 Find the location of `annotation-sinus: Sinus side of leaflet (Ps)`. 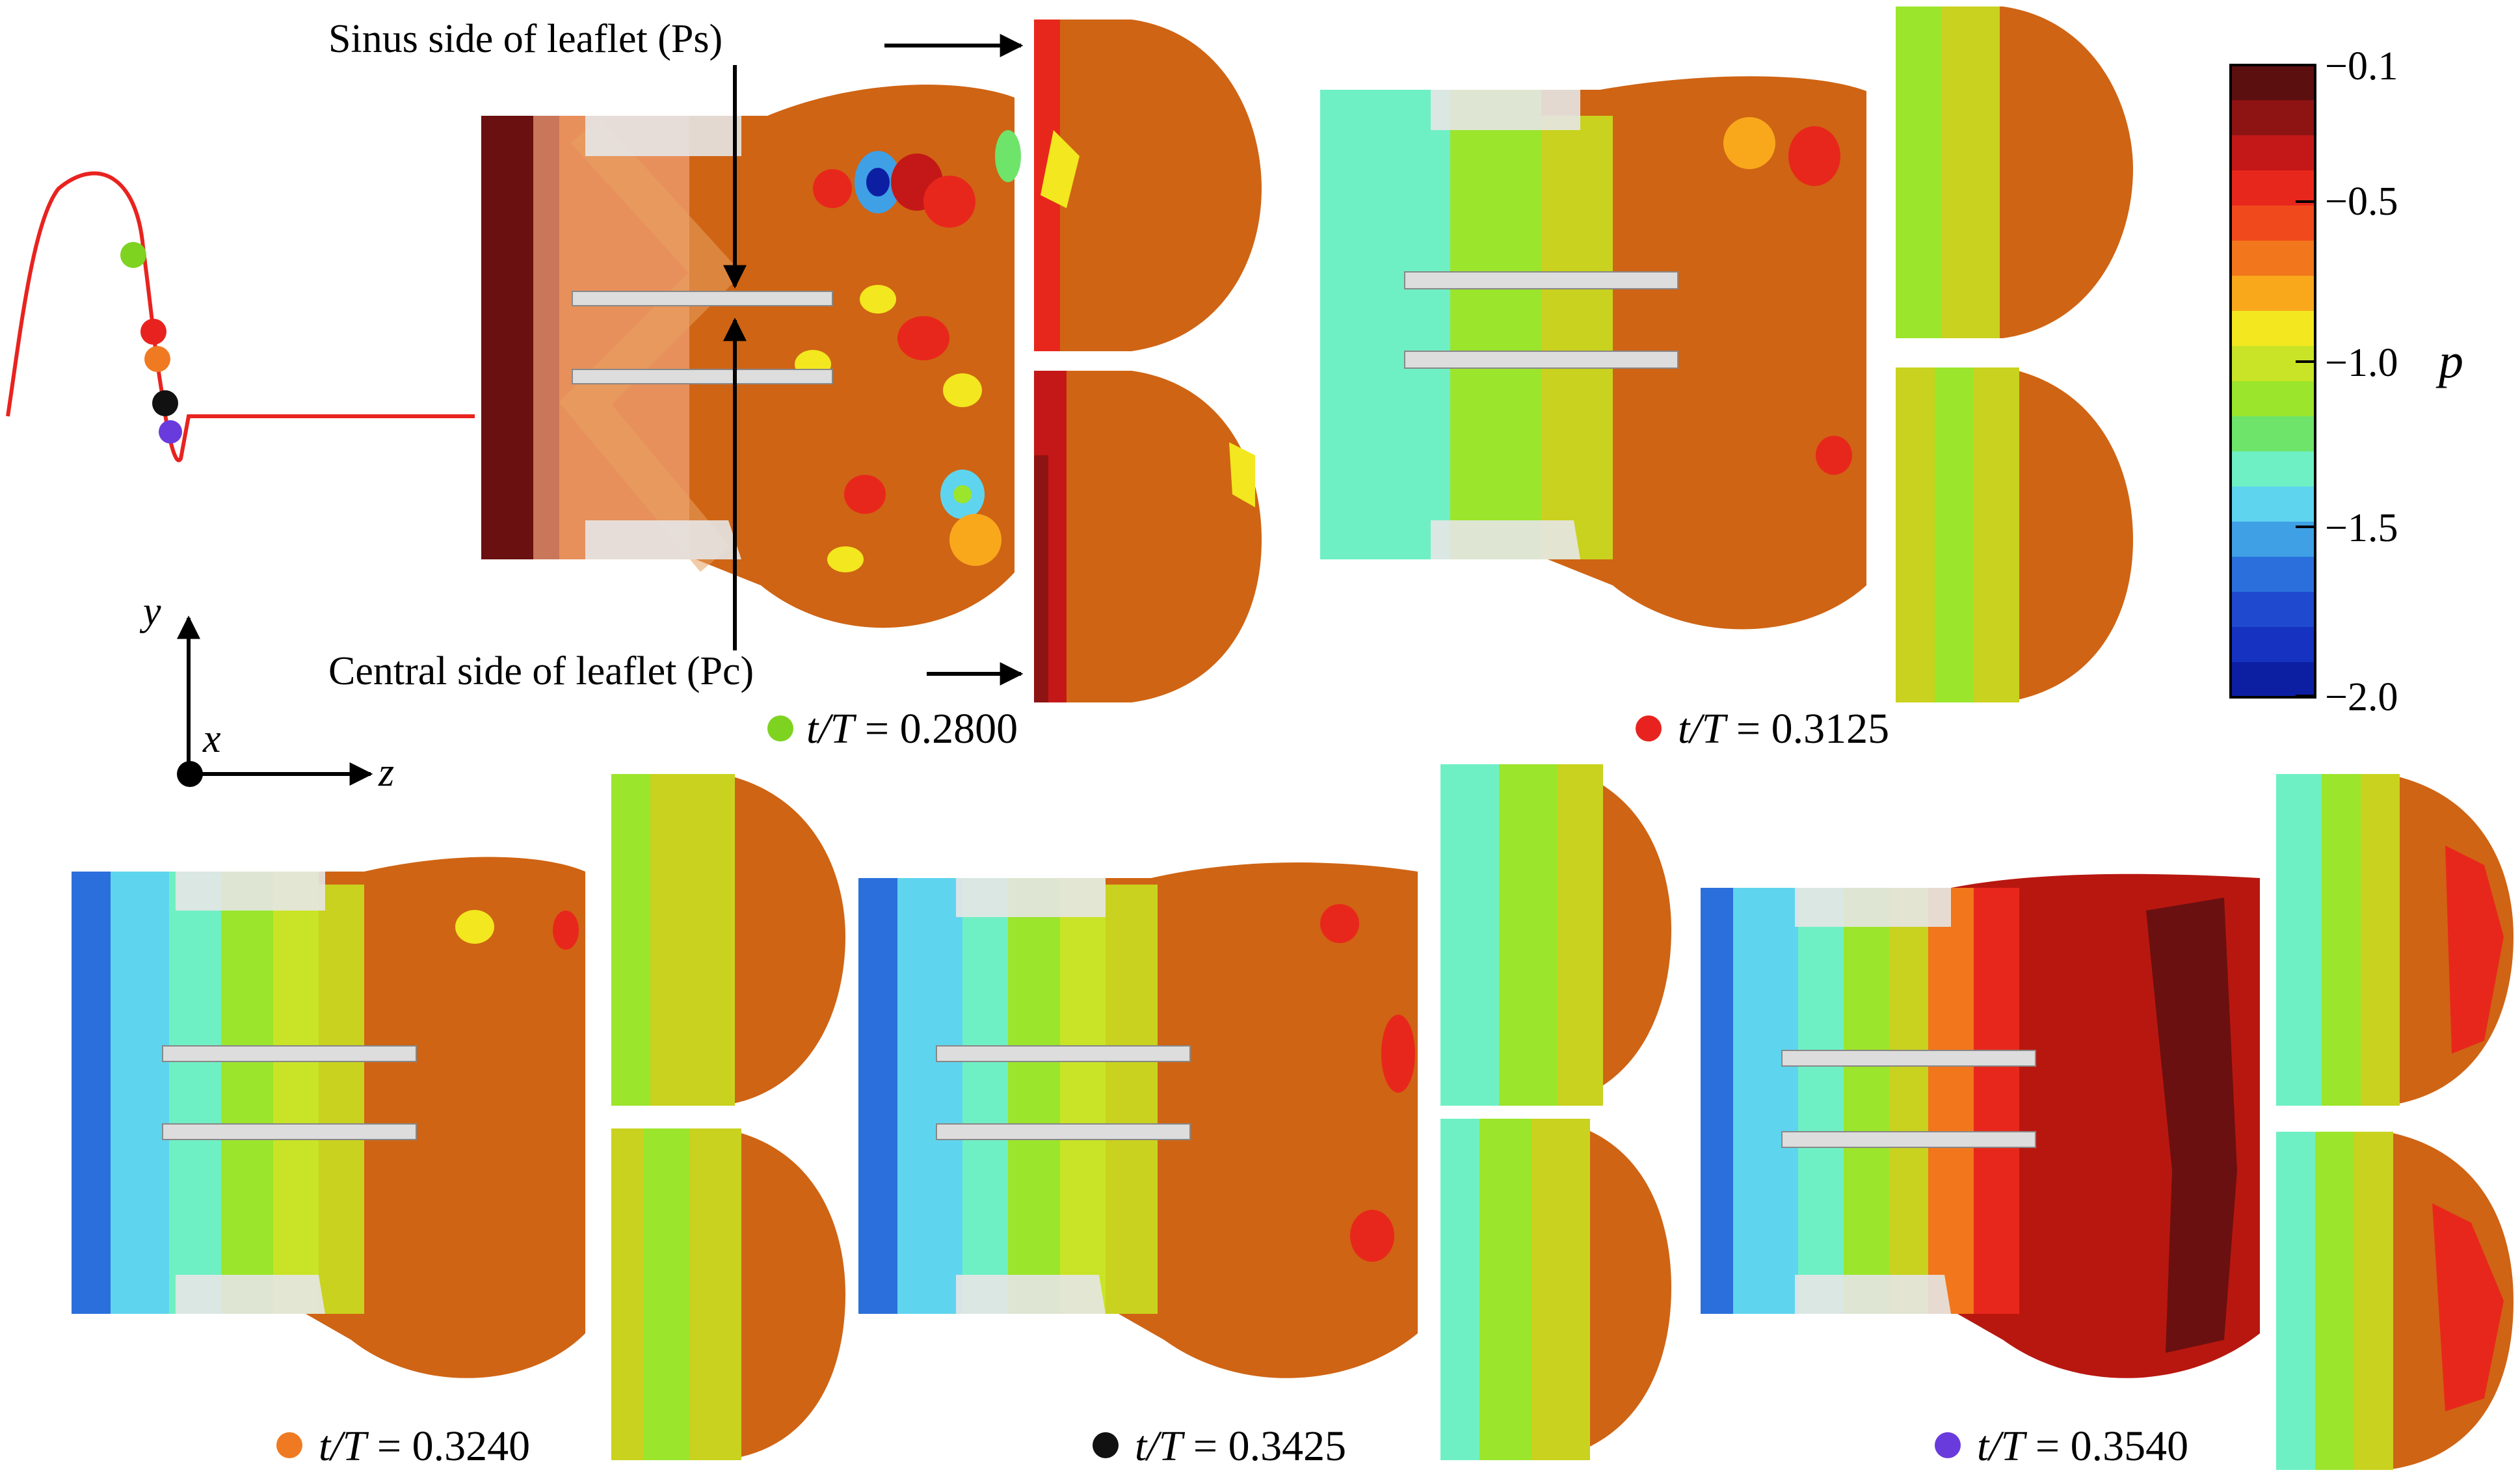

annotation-sinus: Sinus side of leaflet (Ps) is located at coordinates (525, 39).